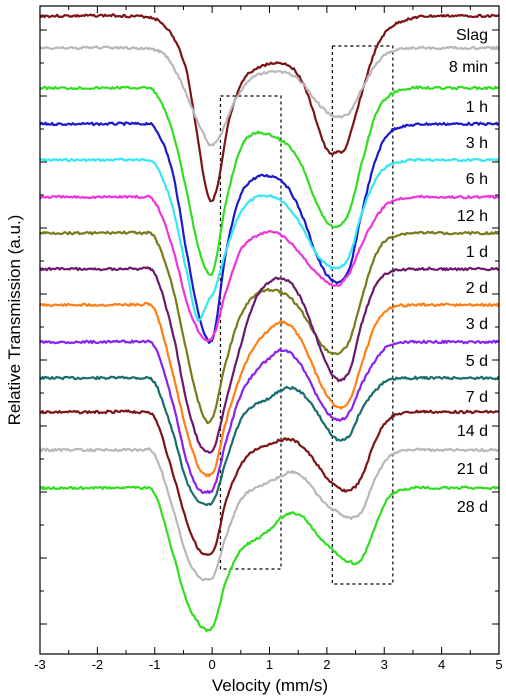 This screenshot has height=698, width=506. Describe the element at coordinates (498, 664) in the screenshot. I see `x-tick-label: 5` at that location.